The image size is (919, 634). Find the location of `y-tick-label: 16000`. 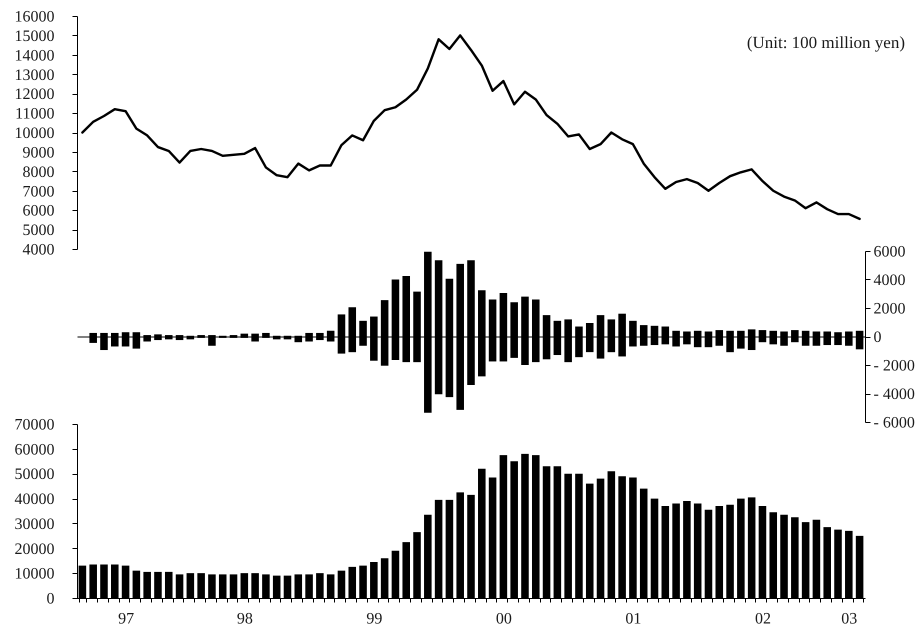

y-tick-label: 16000 is located at coordinates (34, 17).